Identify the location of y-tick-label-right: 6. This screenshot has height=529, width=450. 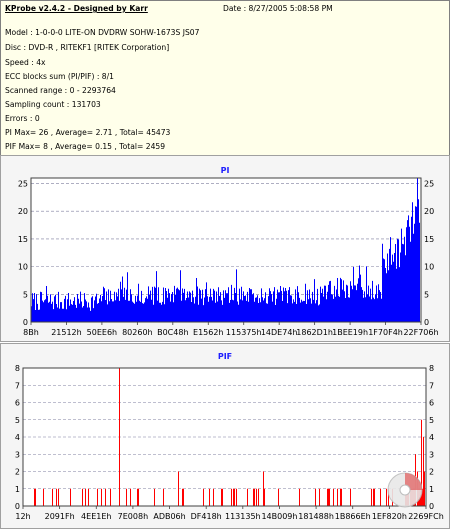
(431, 403).